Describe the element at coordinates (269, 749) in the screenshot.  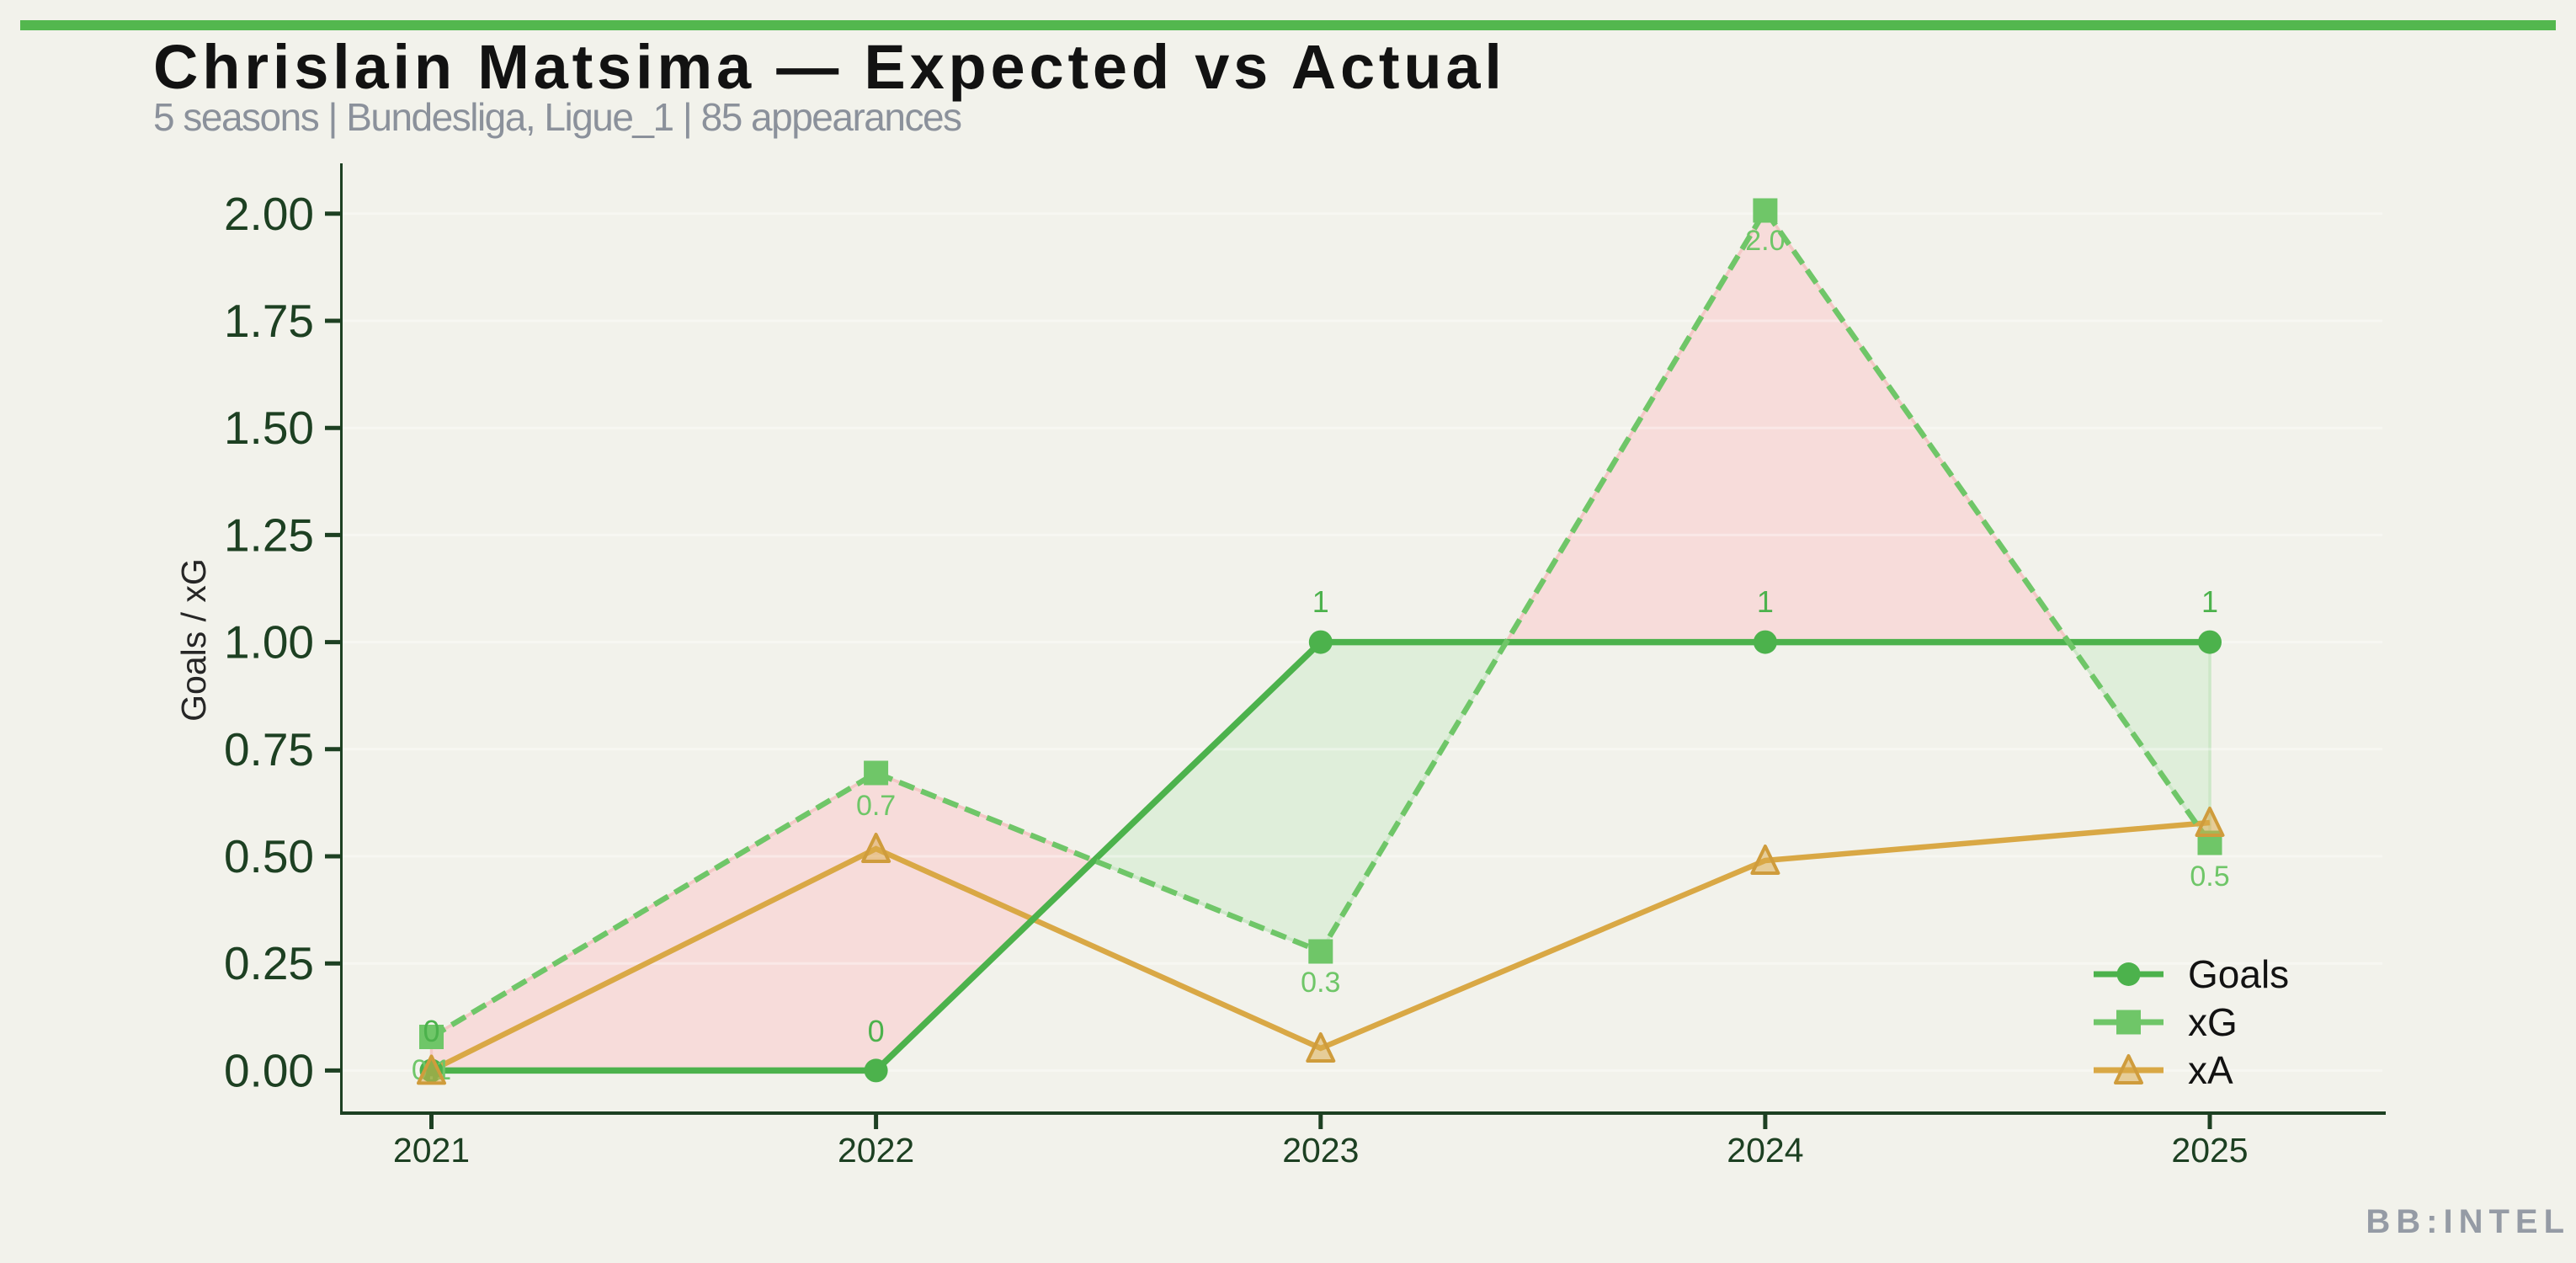
I see `svg-text: 0.75` at that location.